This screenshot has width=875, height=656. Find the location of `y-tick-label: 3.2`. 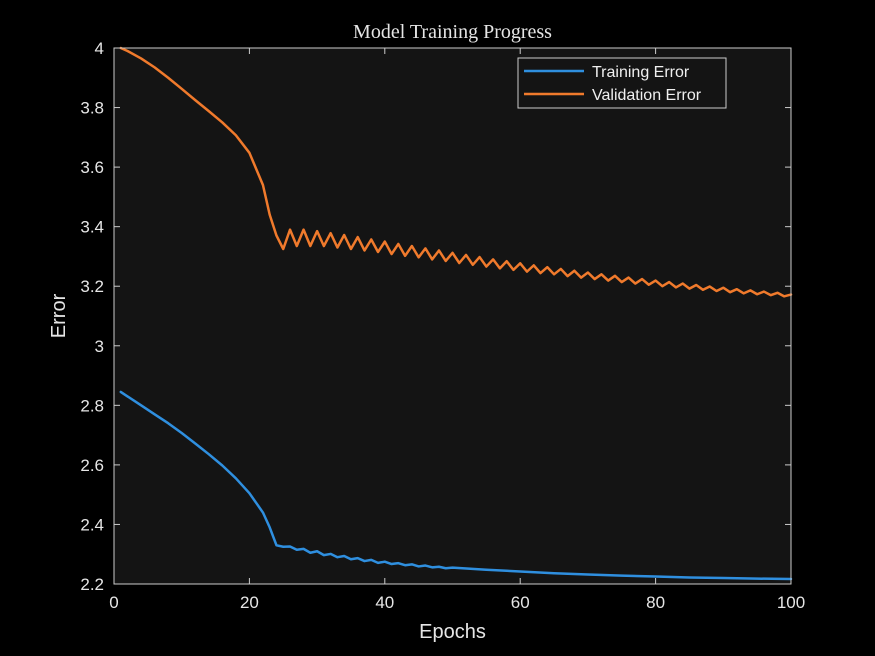

y-tick-label: 3.2 is located at coordinates (92, 286).